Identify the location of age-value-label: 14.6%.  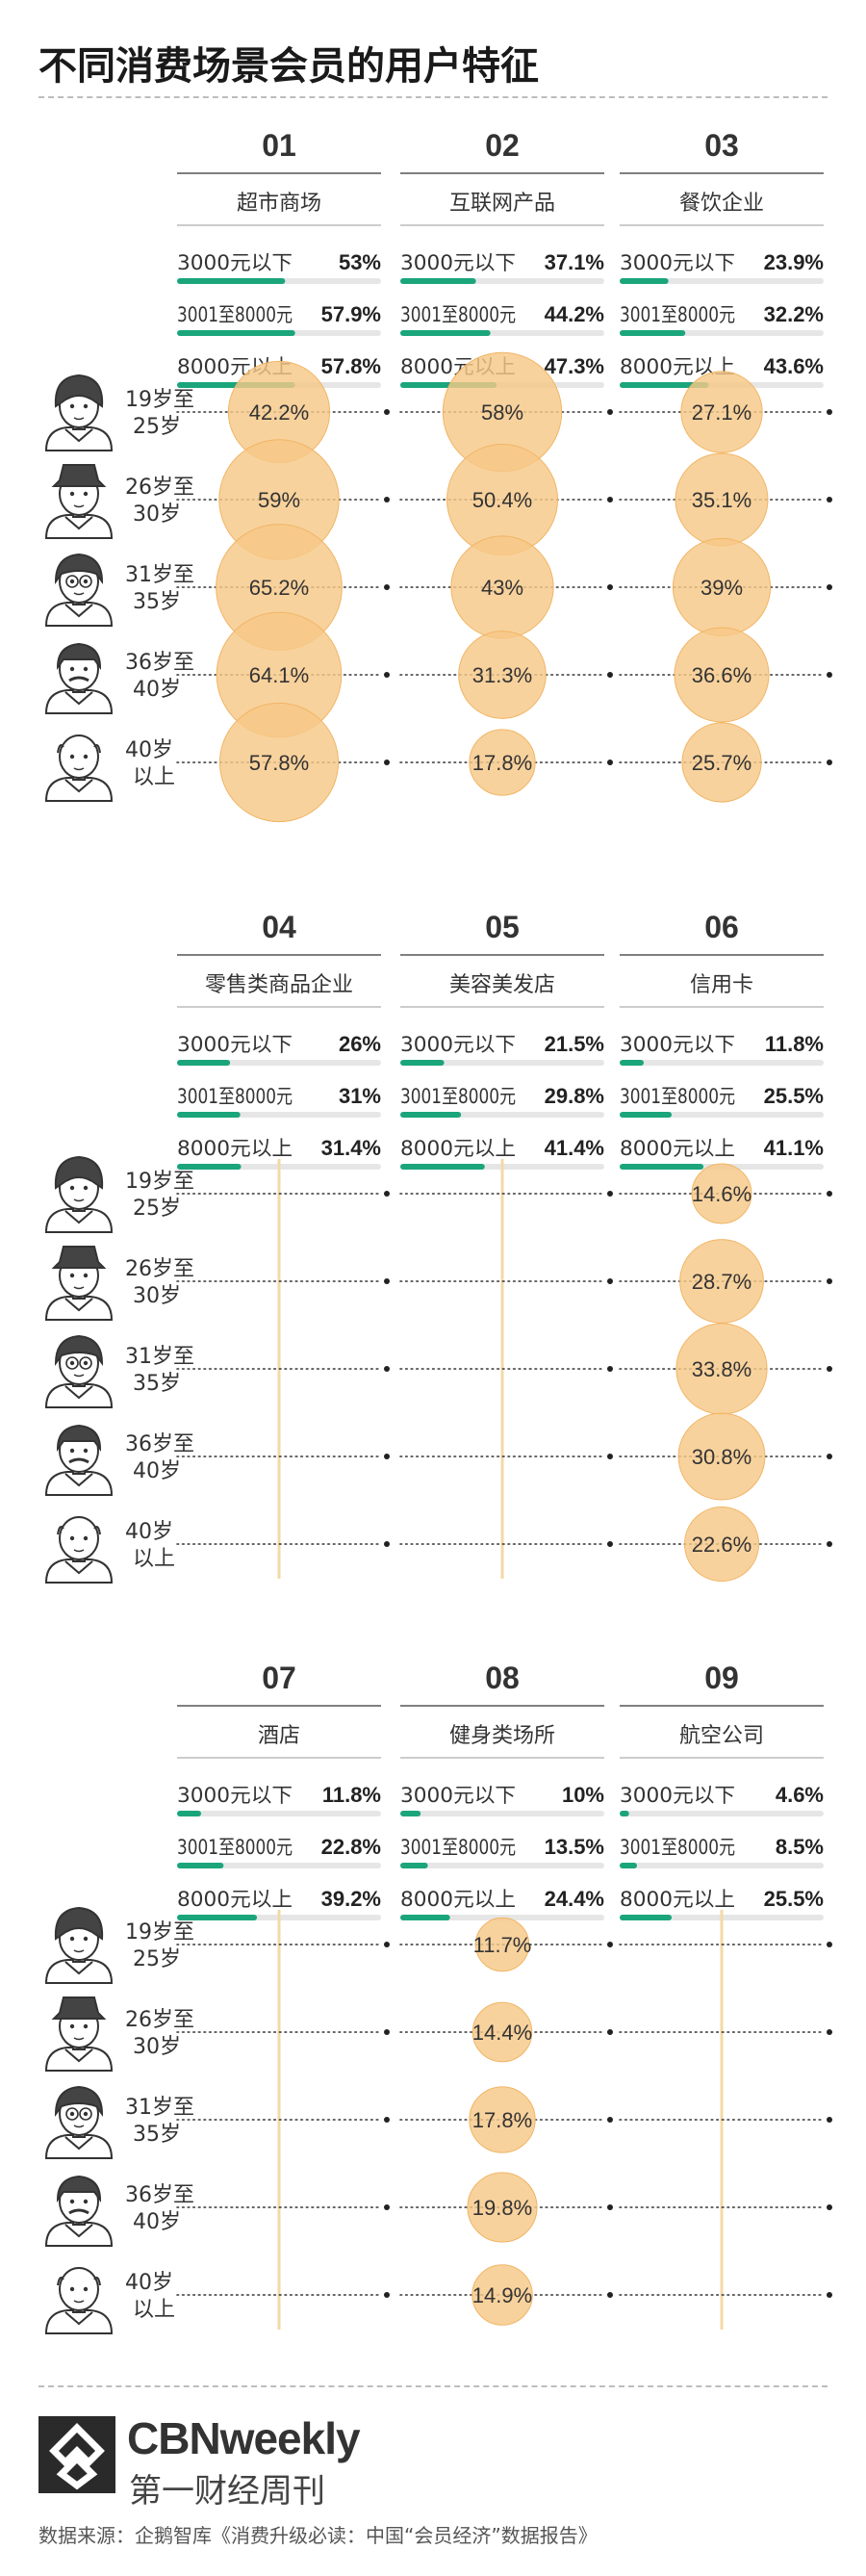
(721, 1194).